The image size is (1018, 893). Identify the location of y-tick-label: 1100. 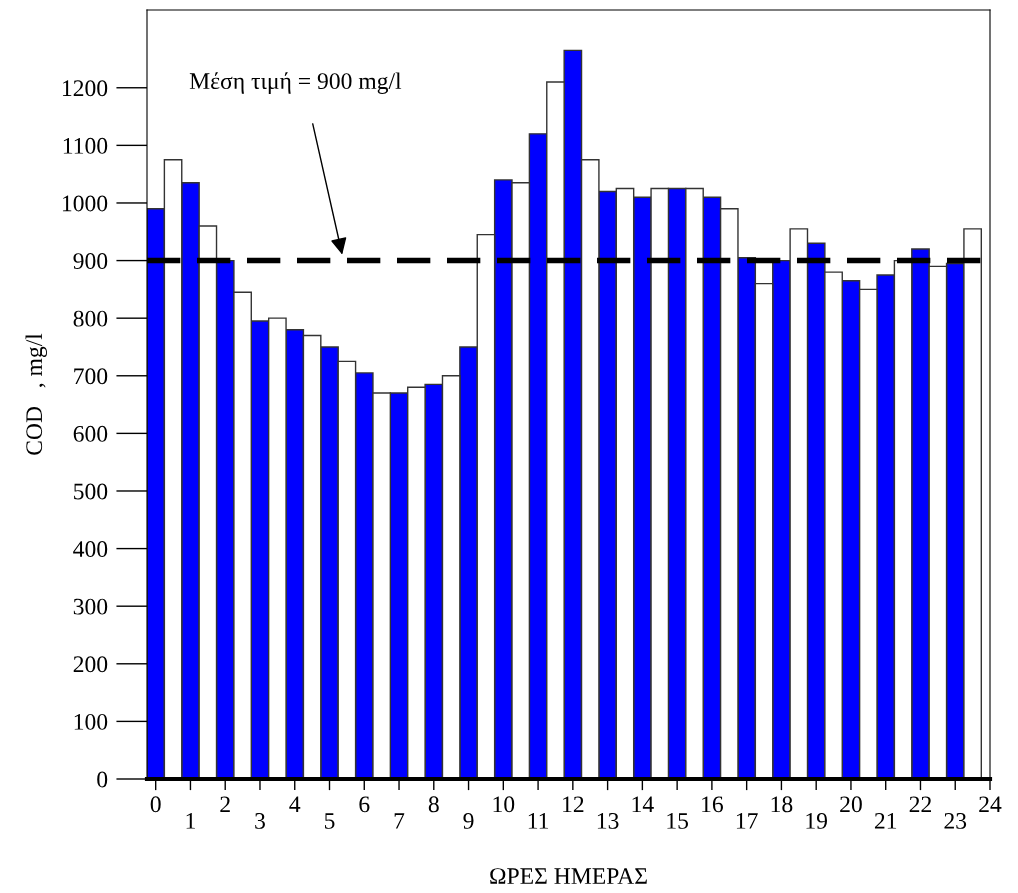
(85, 145).